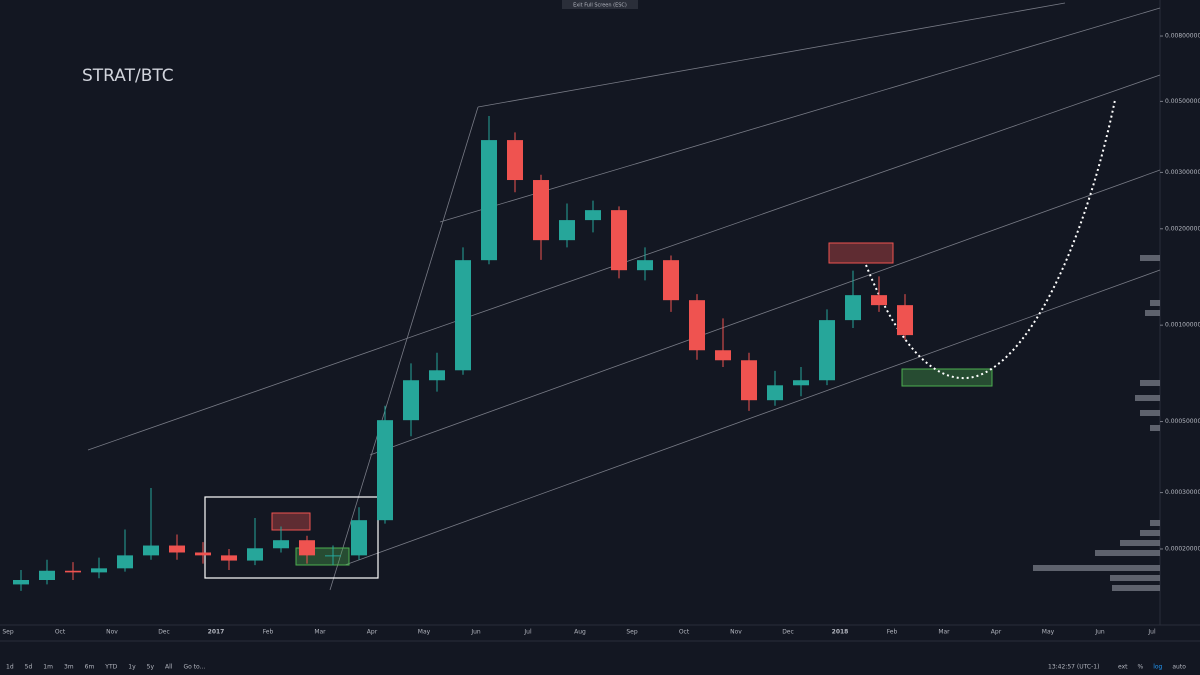 This screenshot has height=675, width=1200. I want to click on range-button: 1d, so click(10, 667).